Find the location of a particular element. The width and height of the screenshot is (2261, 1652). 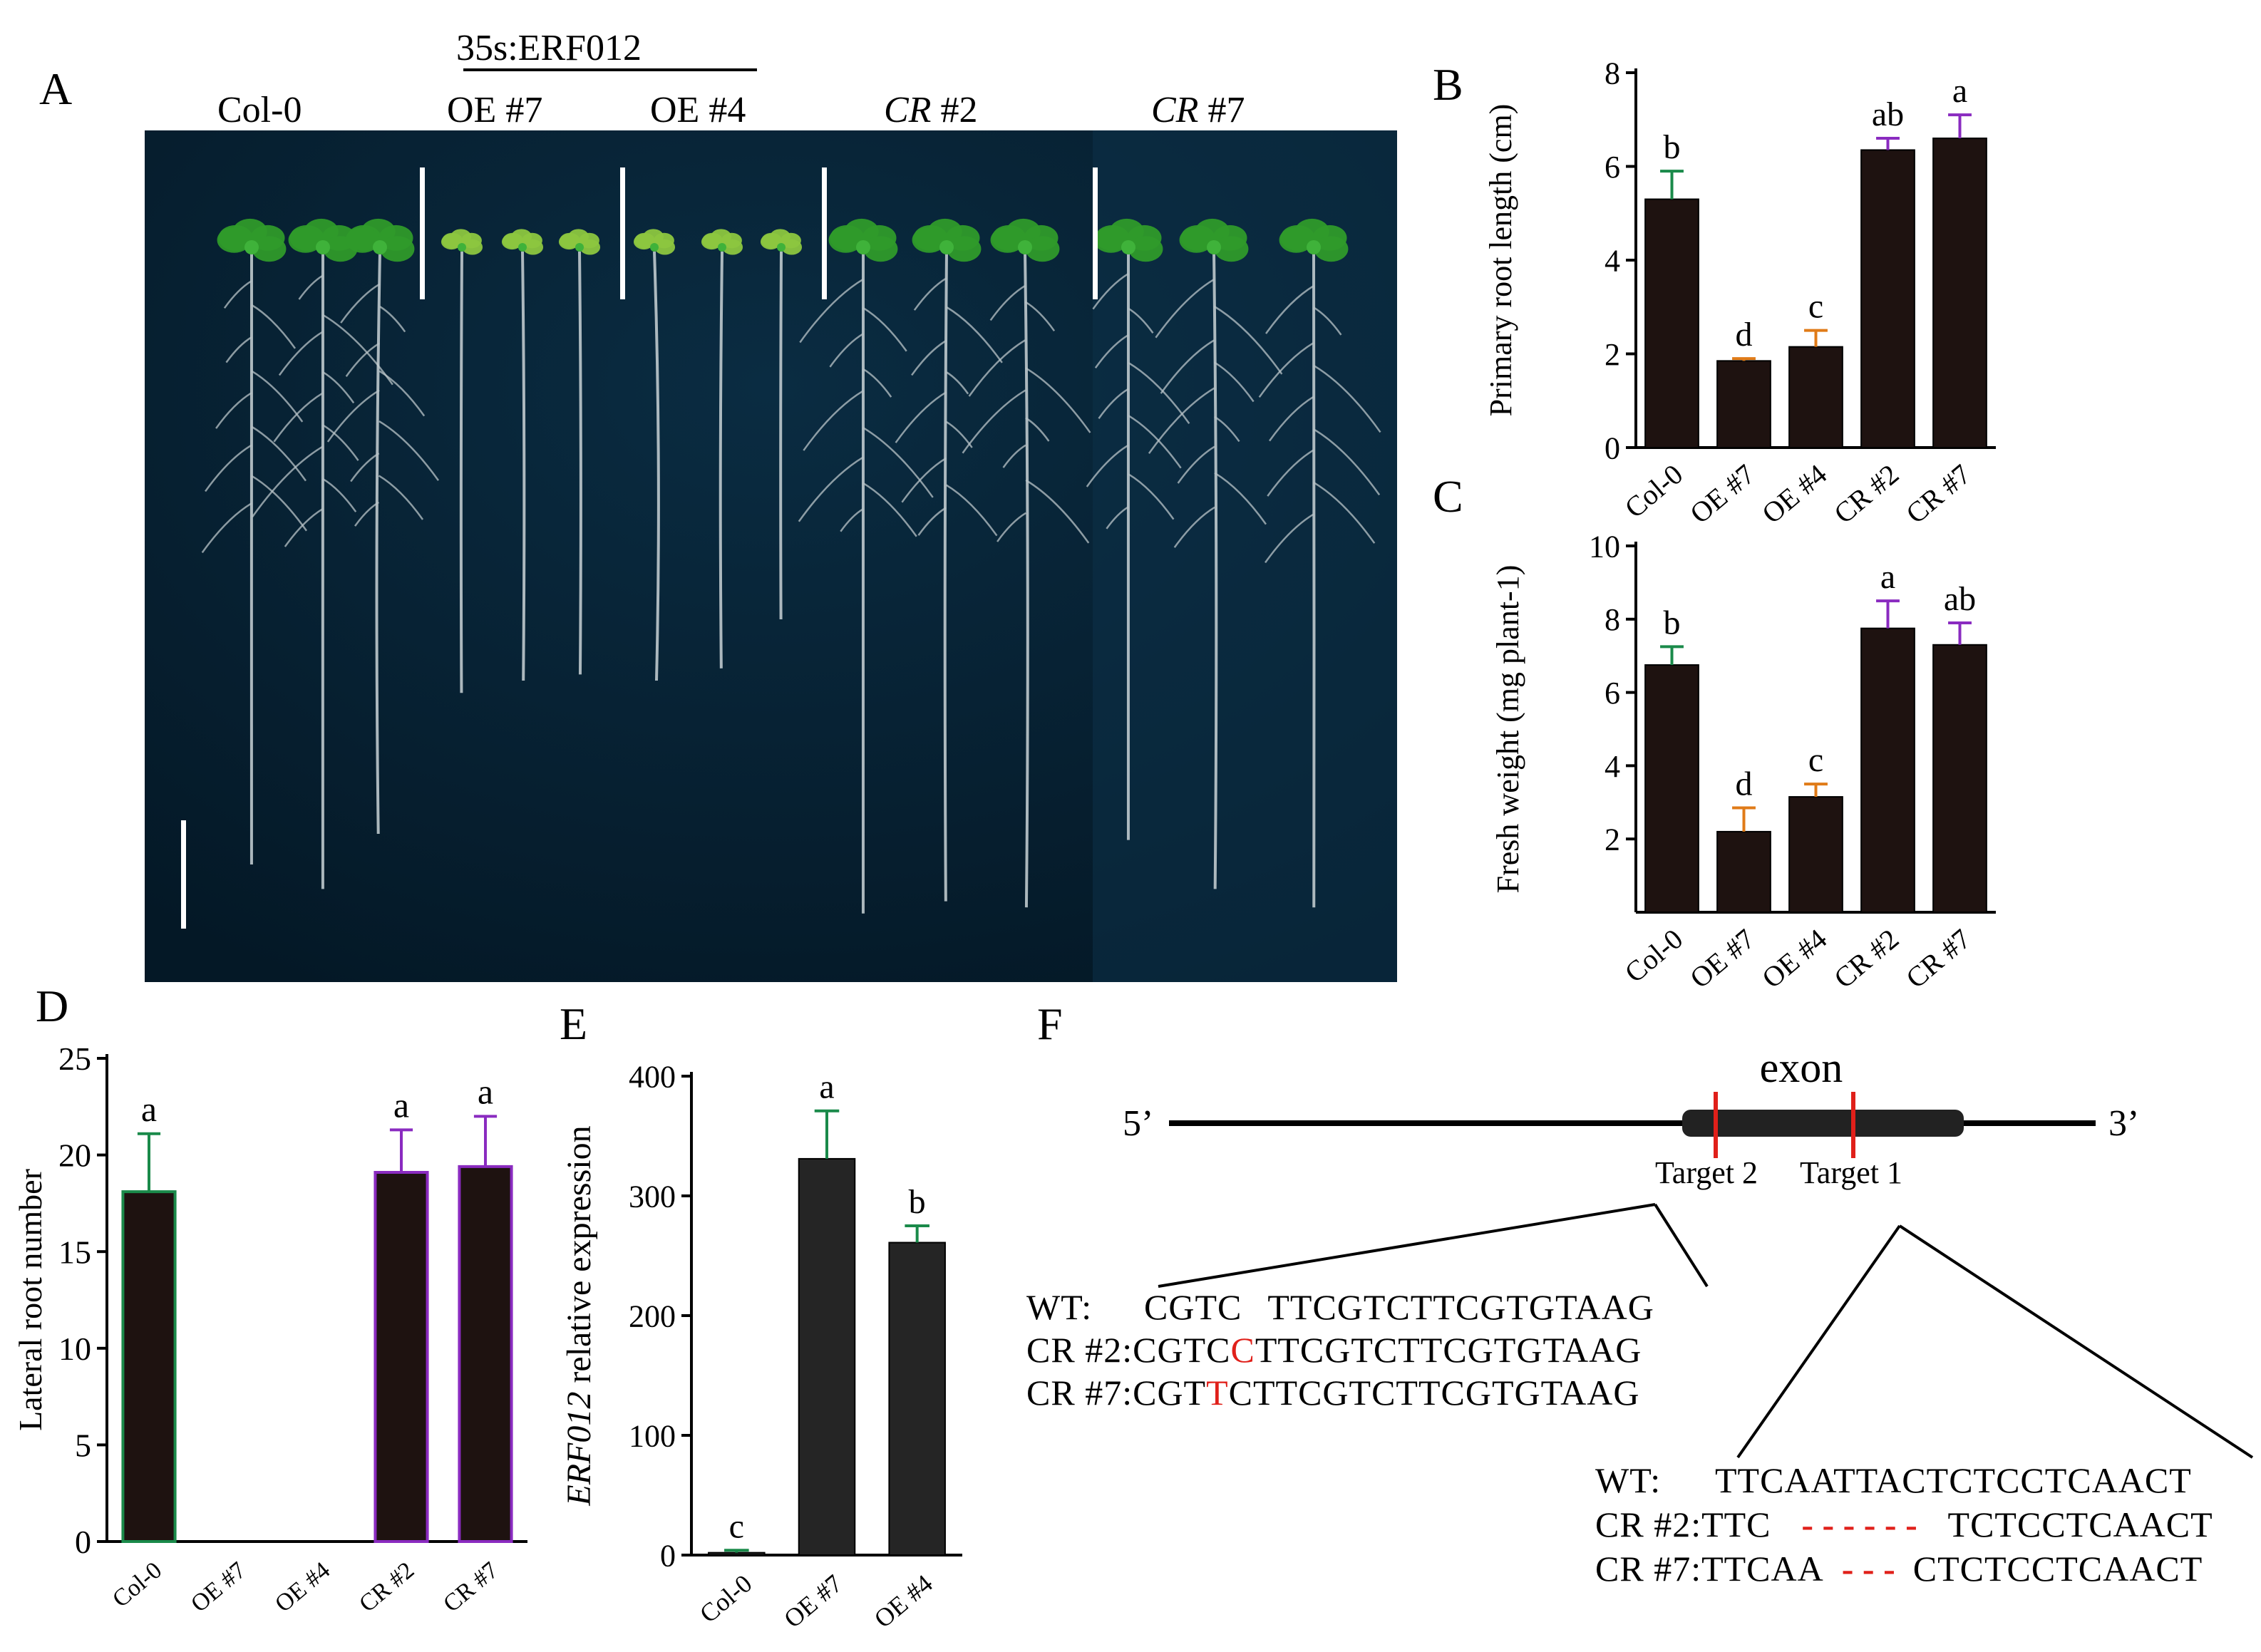

exon-label: exon is located at coordinates (1801, 1067).